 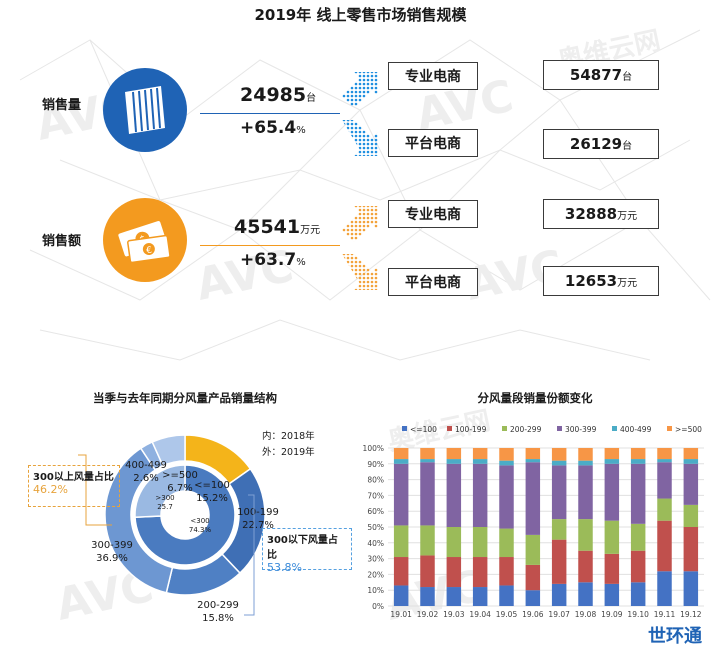 I want to click on bar-19.12->=500, so click(x=691, y=454).